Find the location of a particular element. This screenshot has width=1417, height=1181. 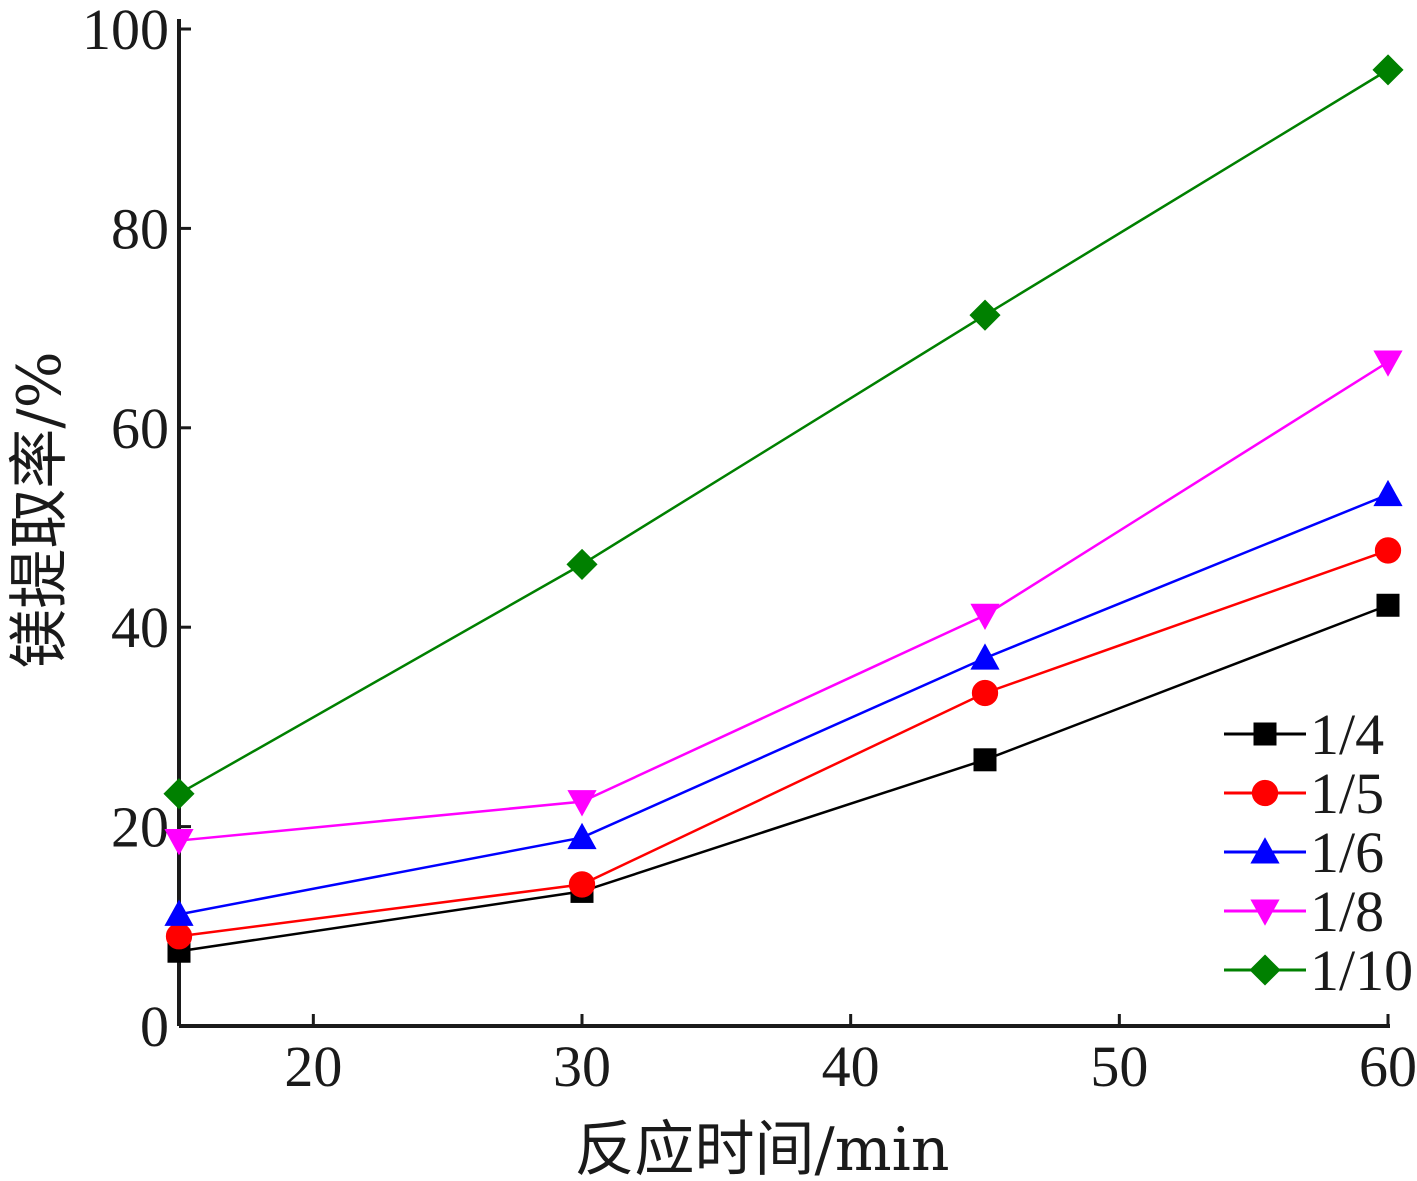

y-tick-label: 60 is located at coordinates (140, 428).